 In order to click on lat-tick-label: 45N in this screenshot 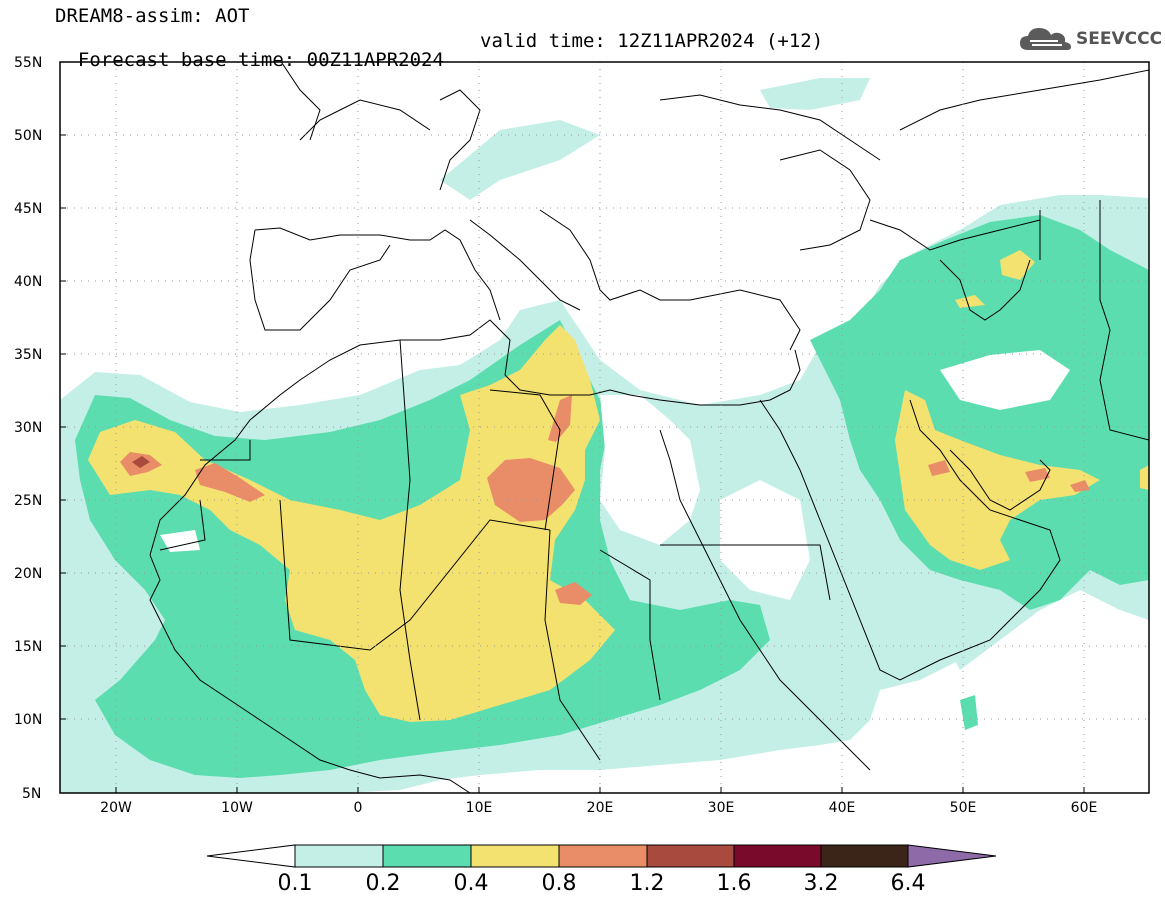, I will do `click(28, 209)`.